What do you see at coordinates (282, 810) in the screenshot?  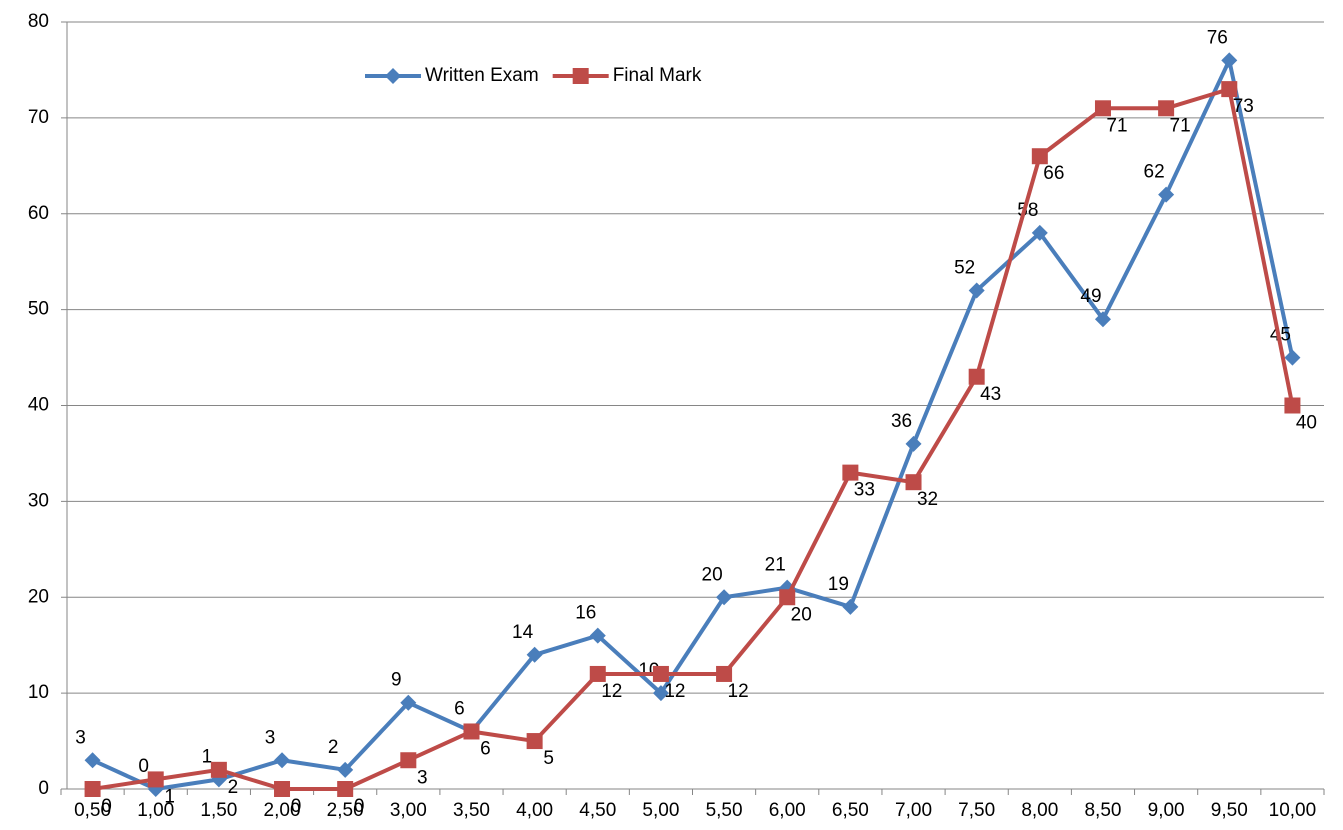 I see `x-tick-label: 2,00` at bounding box center [282, 810].